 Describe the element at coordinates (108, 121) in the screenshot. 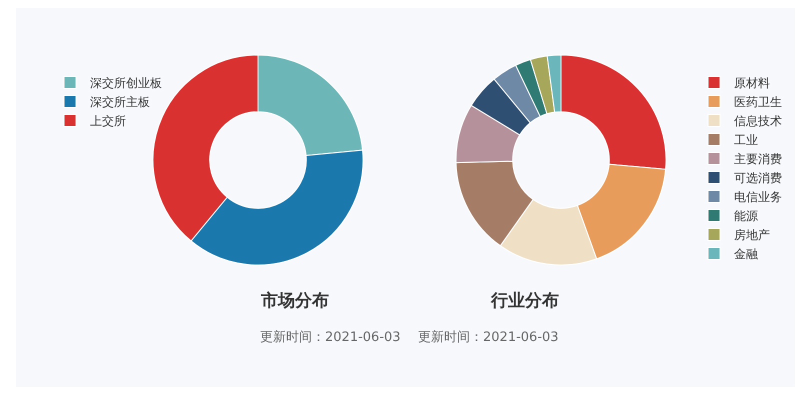

I see `legend-label: 上交所` at that location.